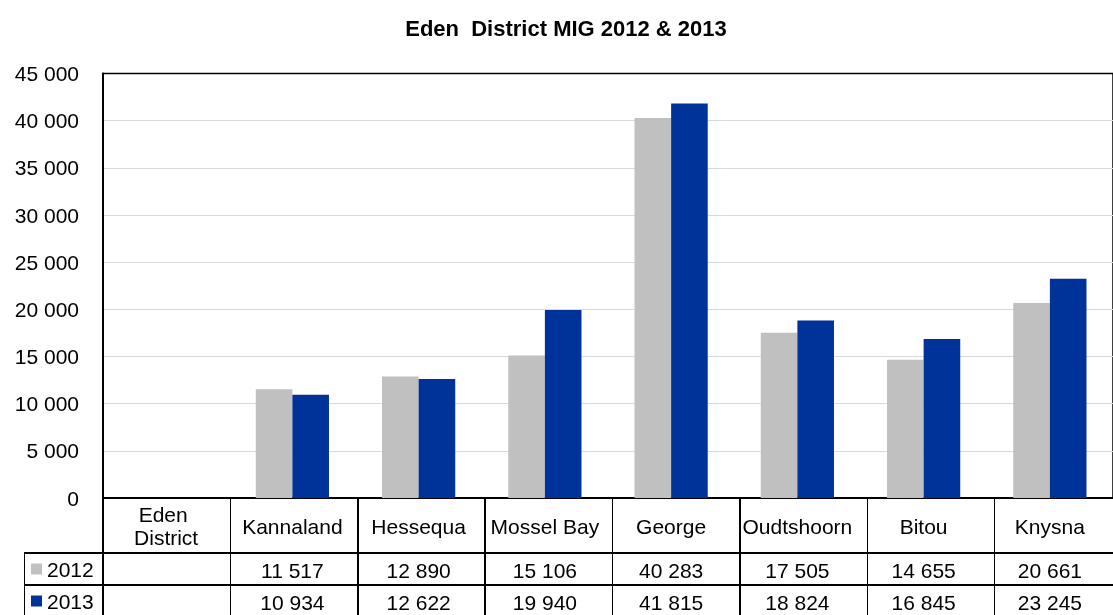 The image size is (1113, 615). I want to click on y-tick-label: 30 000, so click(46, 215).